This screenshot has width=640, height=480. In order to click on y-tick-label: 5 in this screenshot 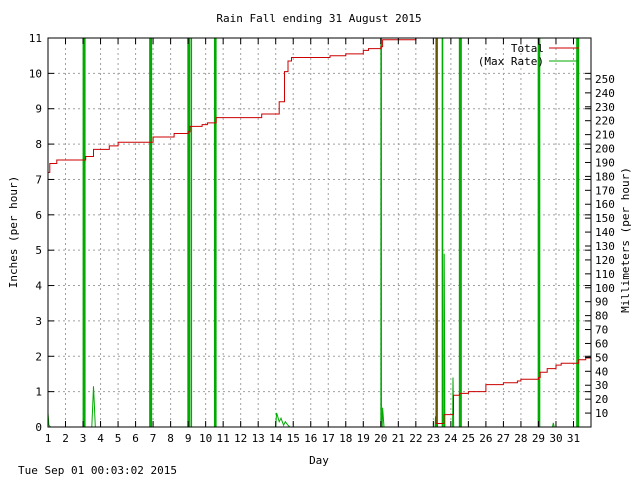, I will do `click(38, 250)`.